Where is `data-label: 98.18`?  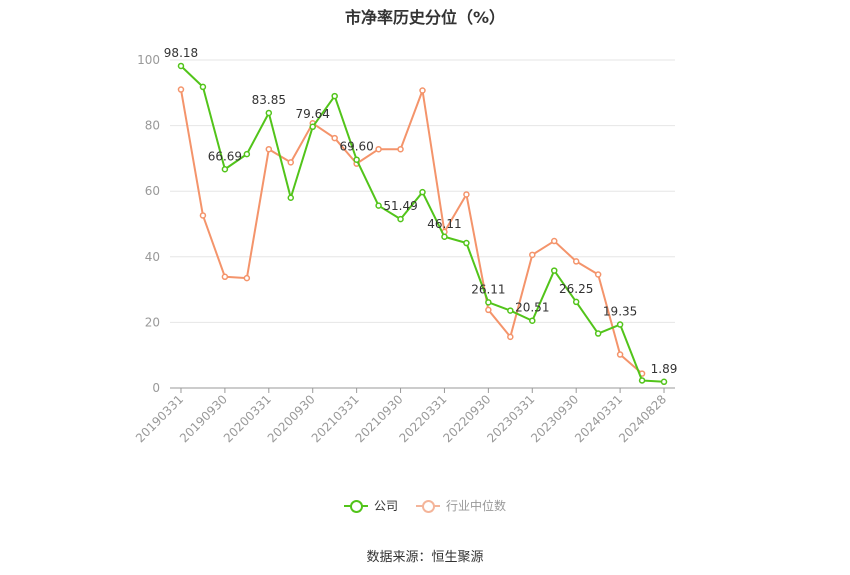
data-label: 98.18 is located at coordinates (181, 53).